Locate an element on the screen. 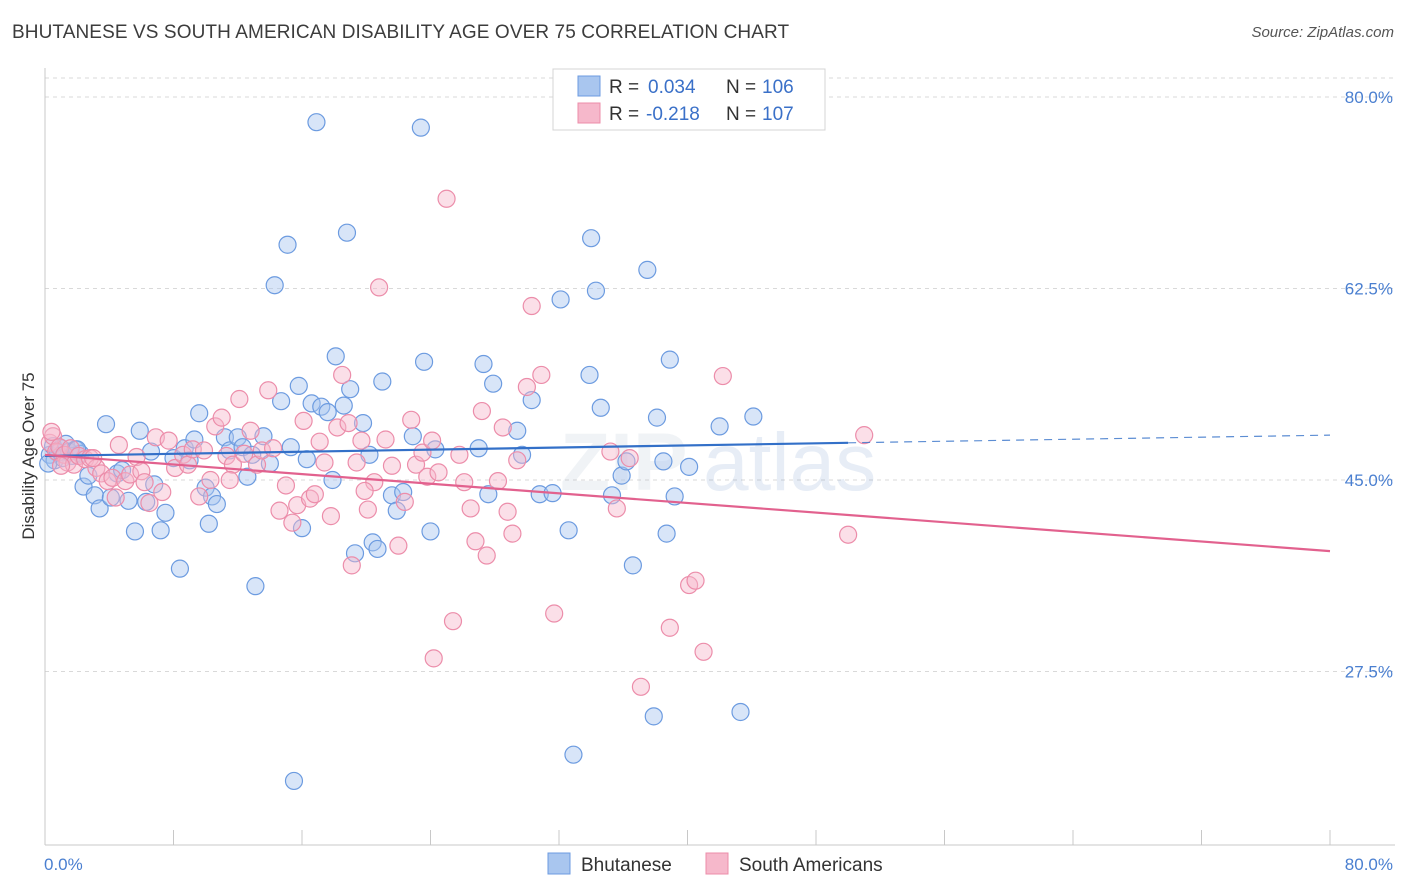 Image resolution: width=1406 pixels, height=892 pixels. bottom-legend-bhutanese: Bhutanese is located at coordinates (626, 865).